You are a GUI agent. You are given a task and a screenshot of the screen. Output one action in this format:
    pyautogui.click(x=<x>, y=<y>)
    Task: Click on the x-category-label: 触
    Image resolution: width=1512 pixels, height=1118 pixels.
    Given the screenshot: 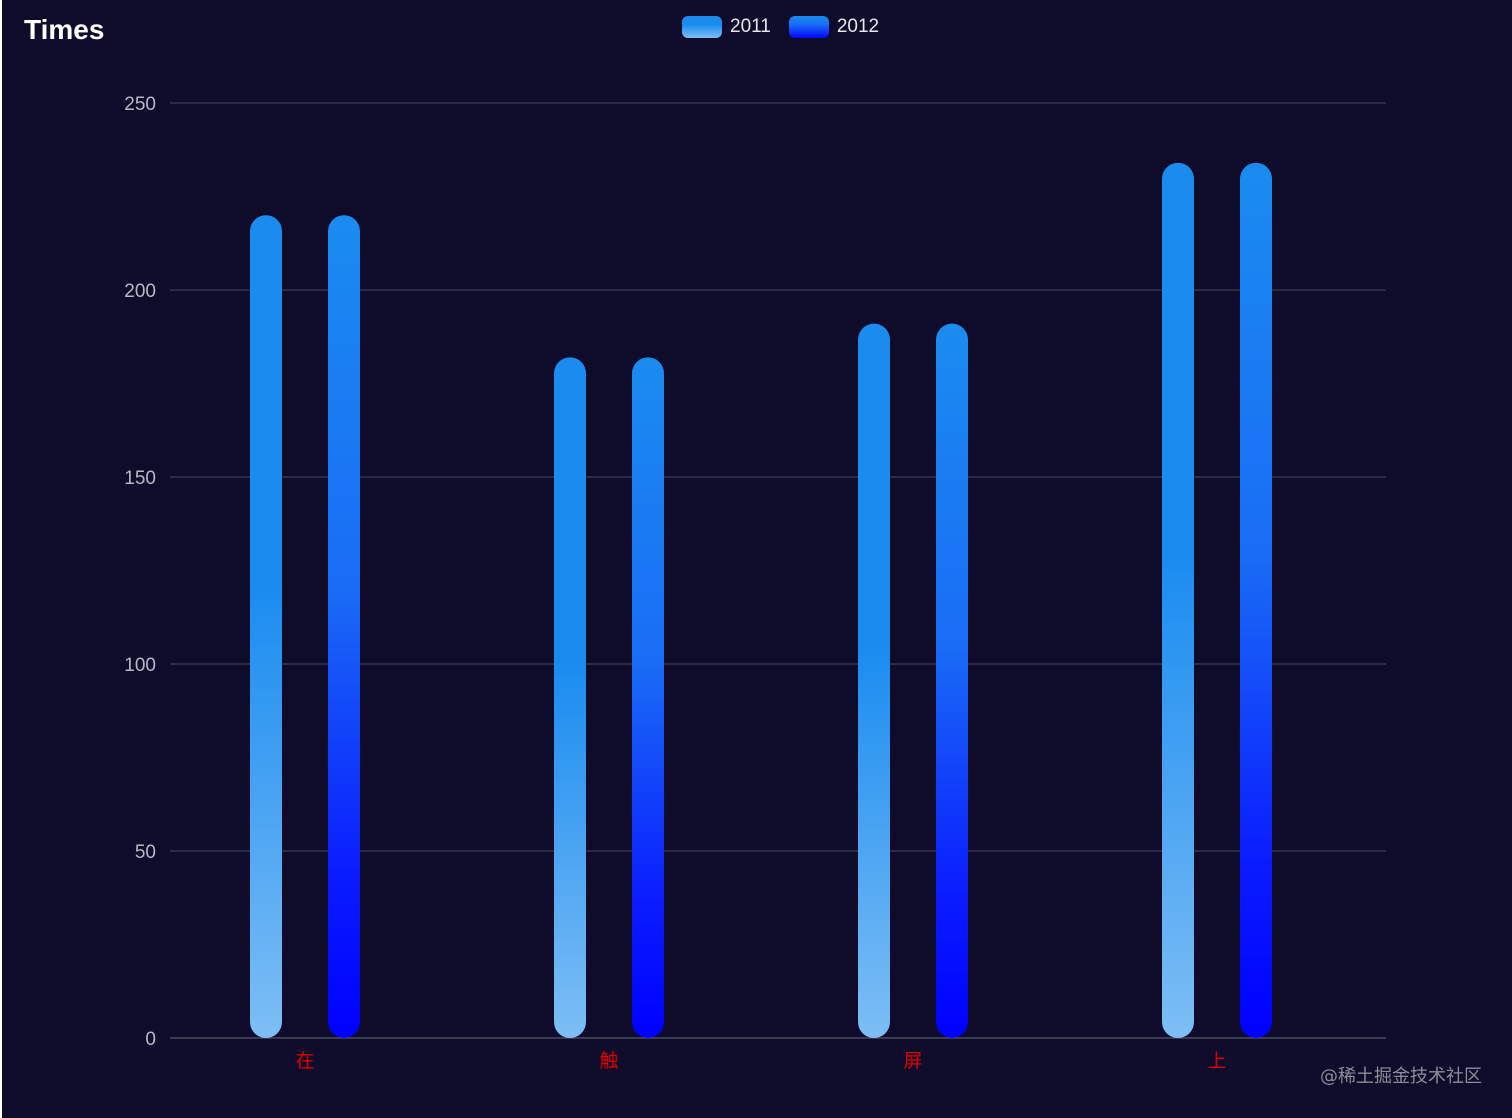 What is the action you would take?
    pyautogui.click(x=608, y=1061)
    